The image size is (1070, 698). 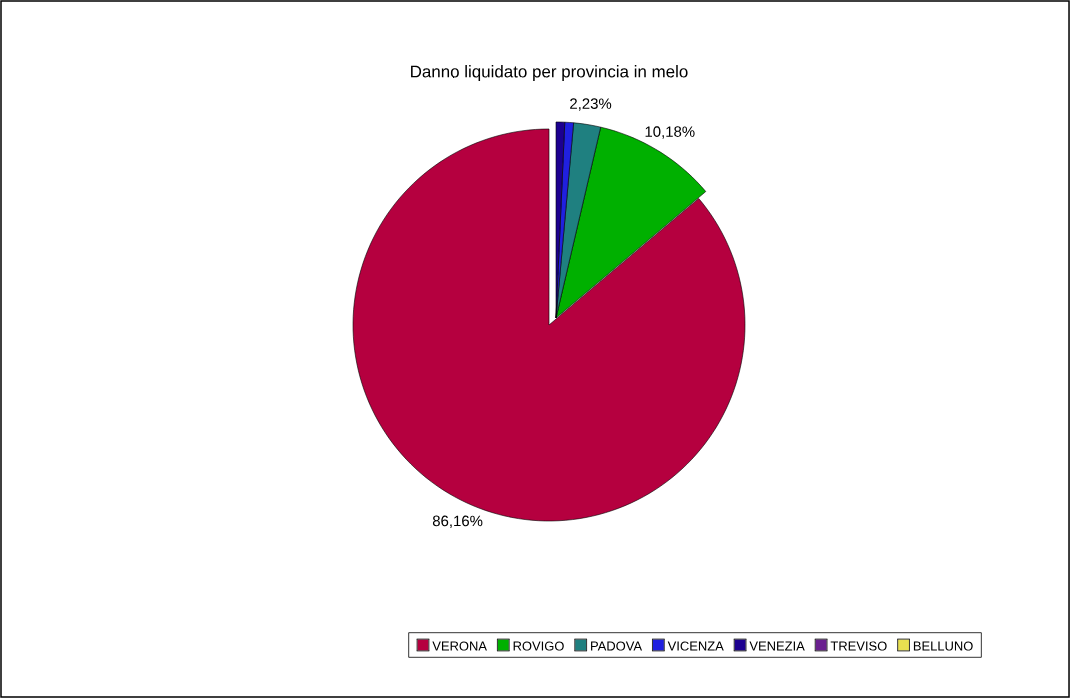 I want to click on legend-label: PADOVA, so click(x=617, y=646).